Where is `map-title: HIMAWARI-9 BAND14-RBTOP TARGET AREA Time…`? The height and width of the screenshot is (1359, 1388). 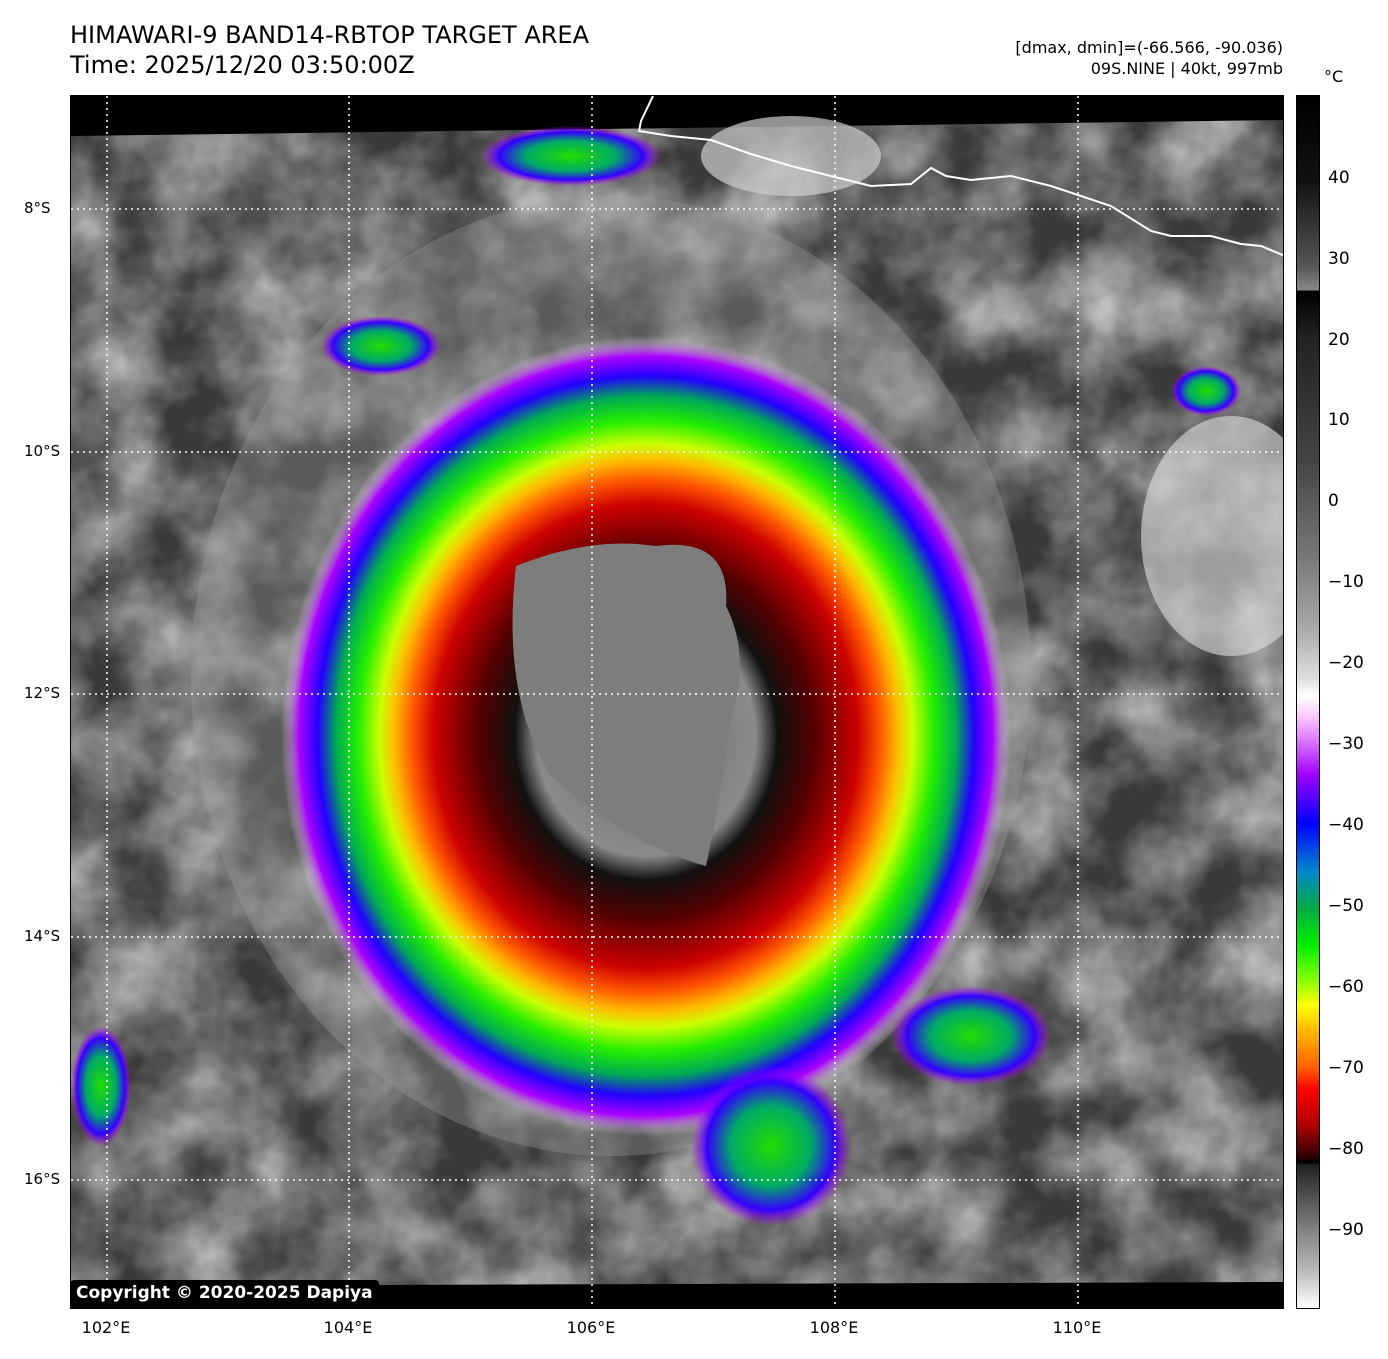
map-title: HIMAWARI-9 BAND14-RBTOP TARGET AREA Time… is located at coordinates (329, 50).